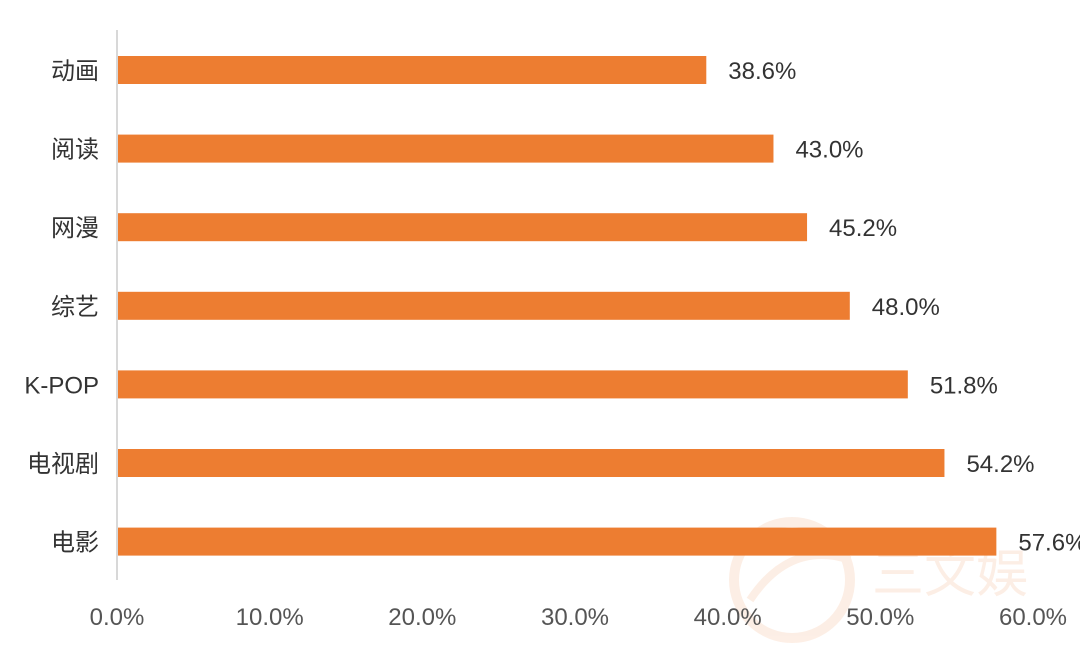 The height and width of the screenshot is (650, 1080). What do you see at coordinates (829, 150) in the screenshot?
I see `value-label: 43.0%` at bounding box center [829, 150].